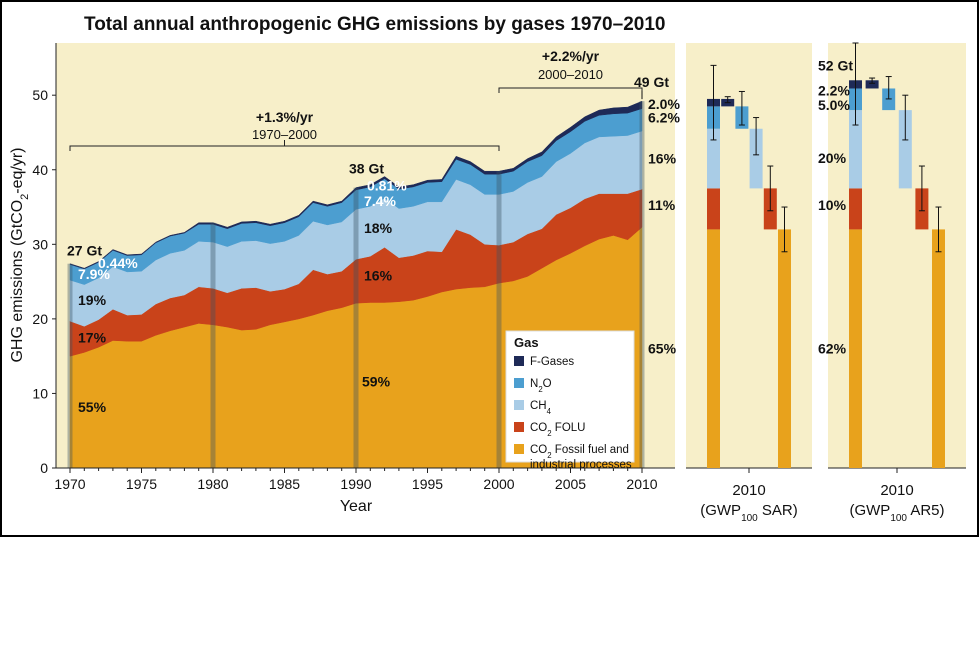 The image size is (979, 662). Describe the element at coordinates (70, 365) in the screenshot. I see `year-marker-1970` at that location.